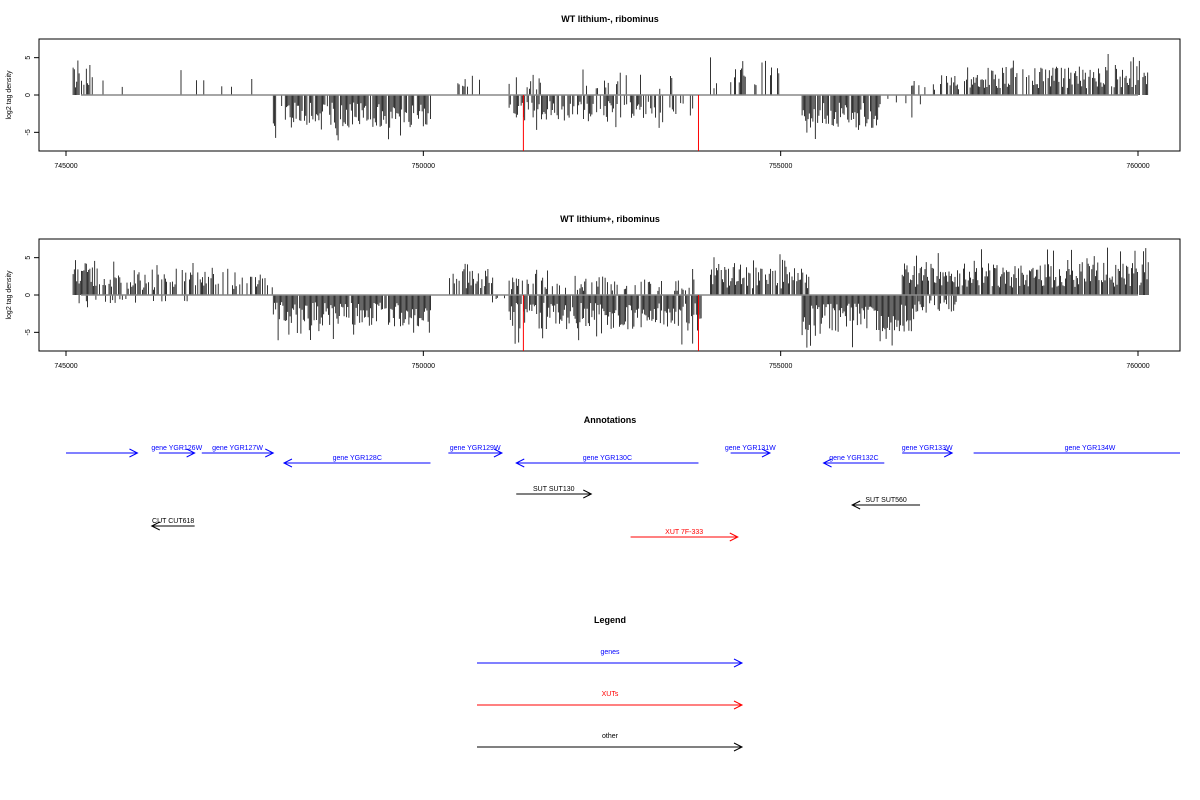 The height and width of the screenshot is (800, 1200). I want to click on feature-label: XUT 7F-333, so click(684, 532).